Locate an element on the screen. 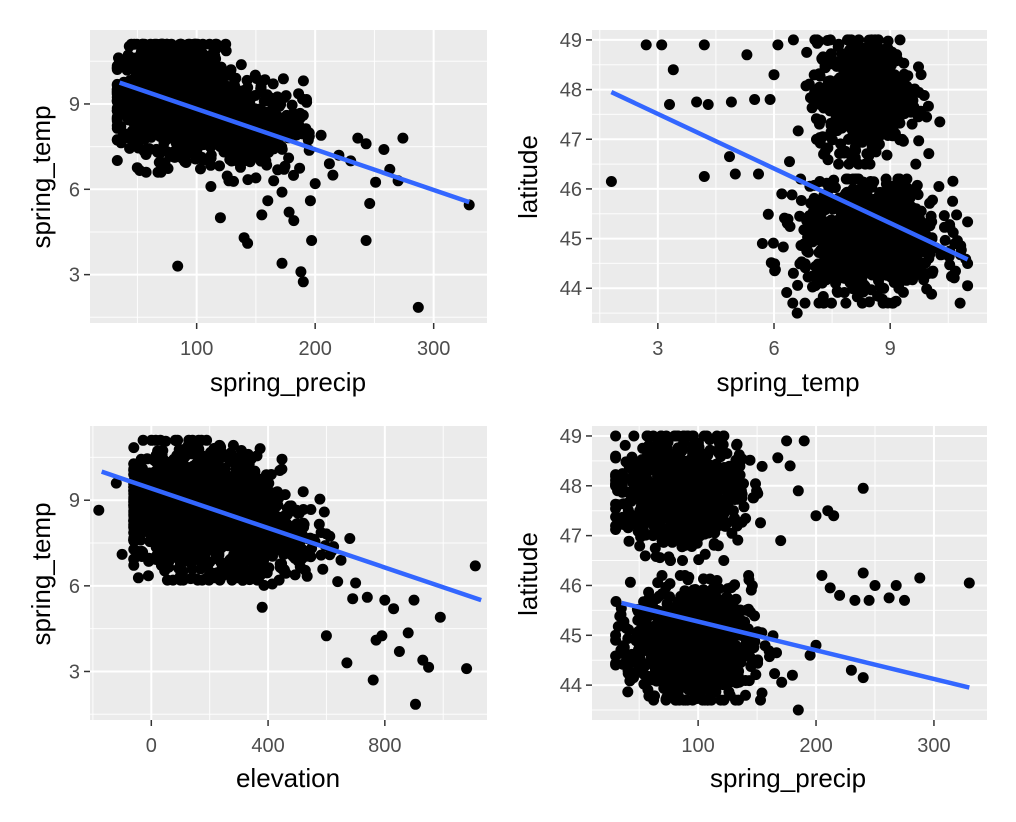  x-tick-label: 400 is located at coordinates (267, 746).